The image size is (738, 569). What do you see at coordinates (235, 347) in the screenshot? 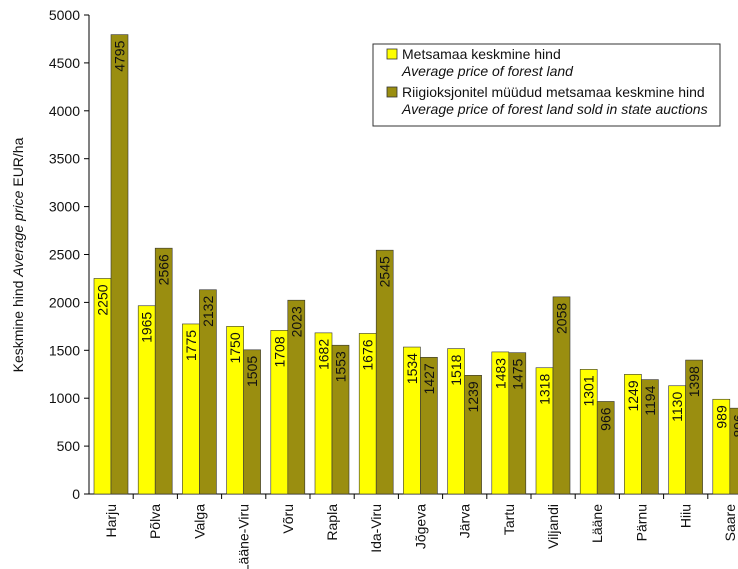
I see `bar-value-label: 1750` at bounding box center [235, 347].